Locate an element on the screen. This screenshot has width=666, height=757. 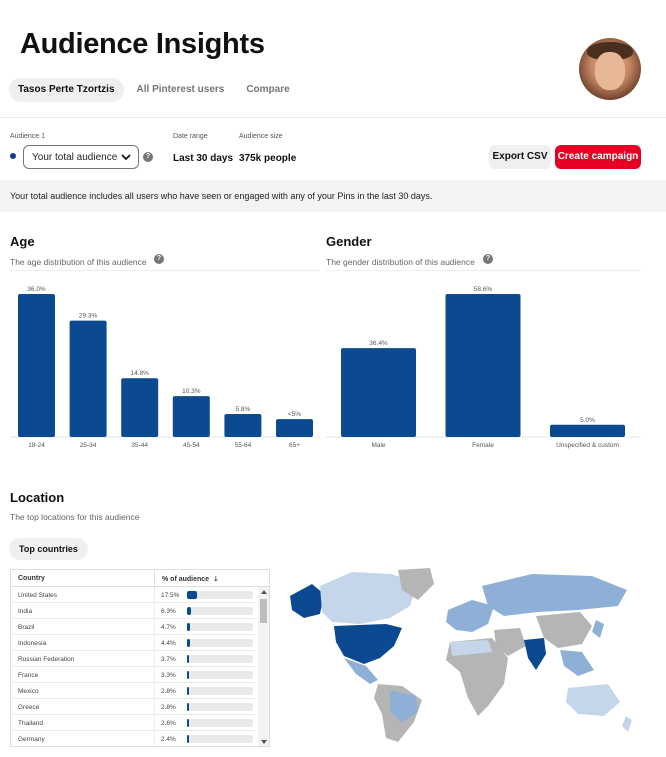
gender-category-label: Unspecified & custom is located at coordinates (587, 445).